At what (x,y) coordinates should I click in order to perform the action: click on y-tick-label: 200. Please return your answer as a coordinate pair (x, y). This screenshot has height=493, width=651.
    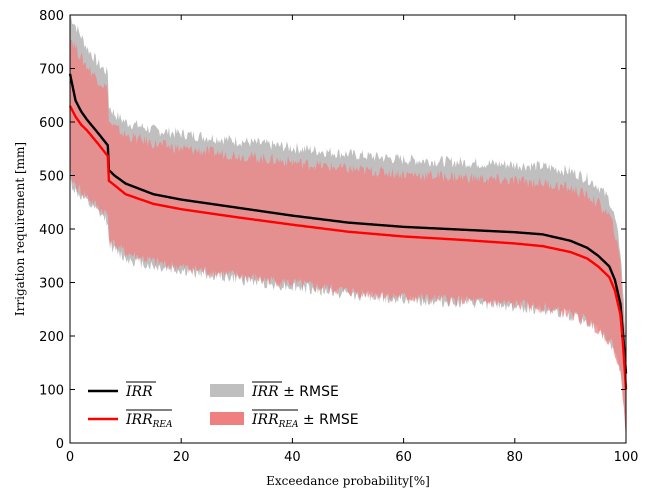
    Looking at the image, I should click on (51, 337).